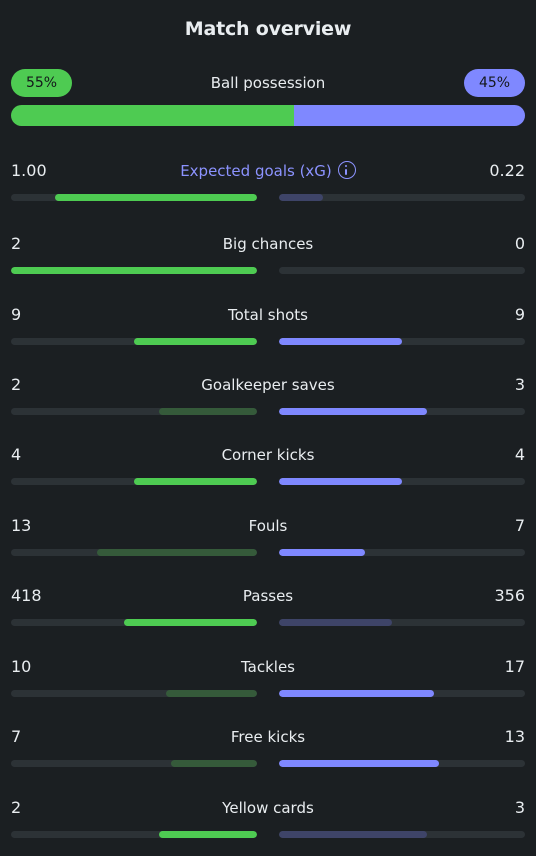 Image resolution: width=536 pixels, height=856 pixels. Describe the element at coordinates (514, 736) in the screenshot. I see `stat-away-value: 13` at that location.